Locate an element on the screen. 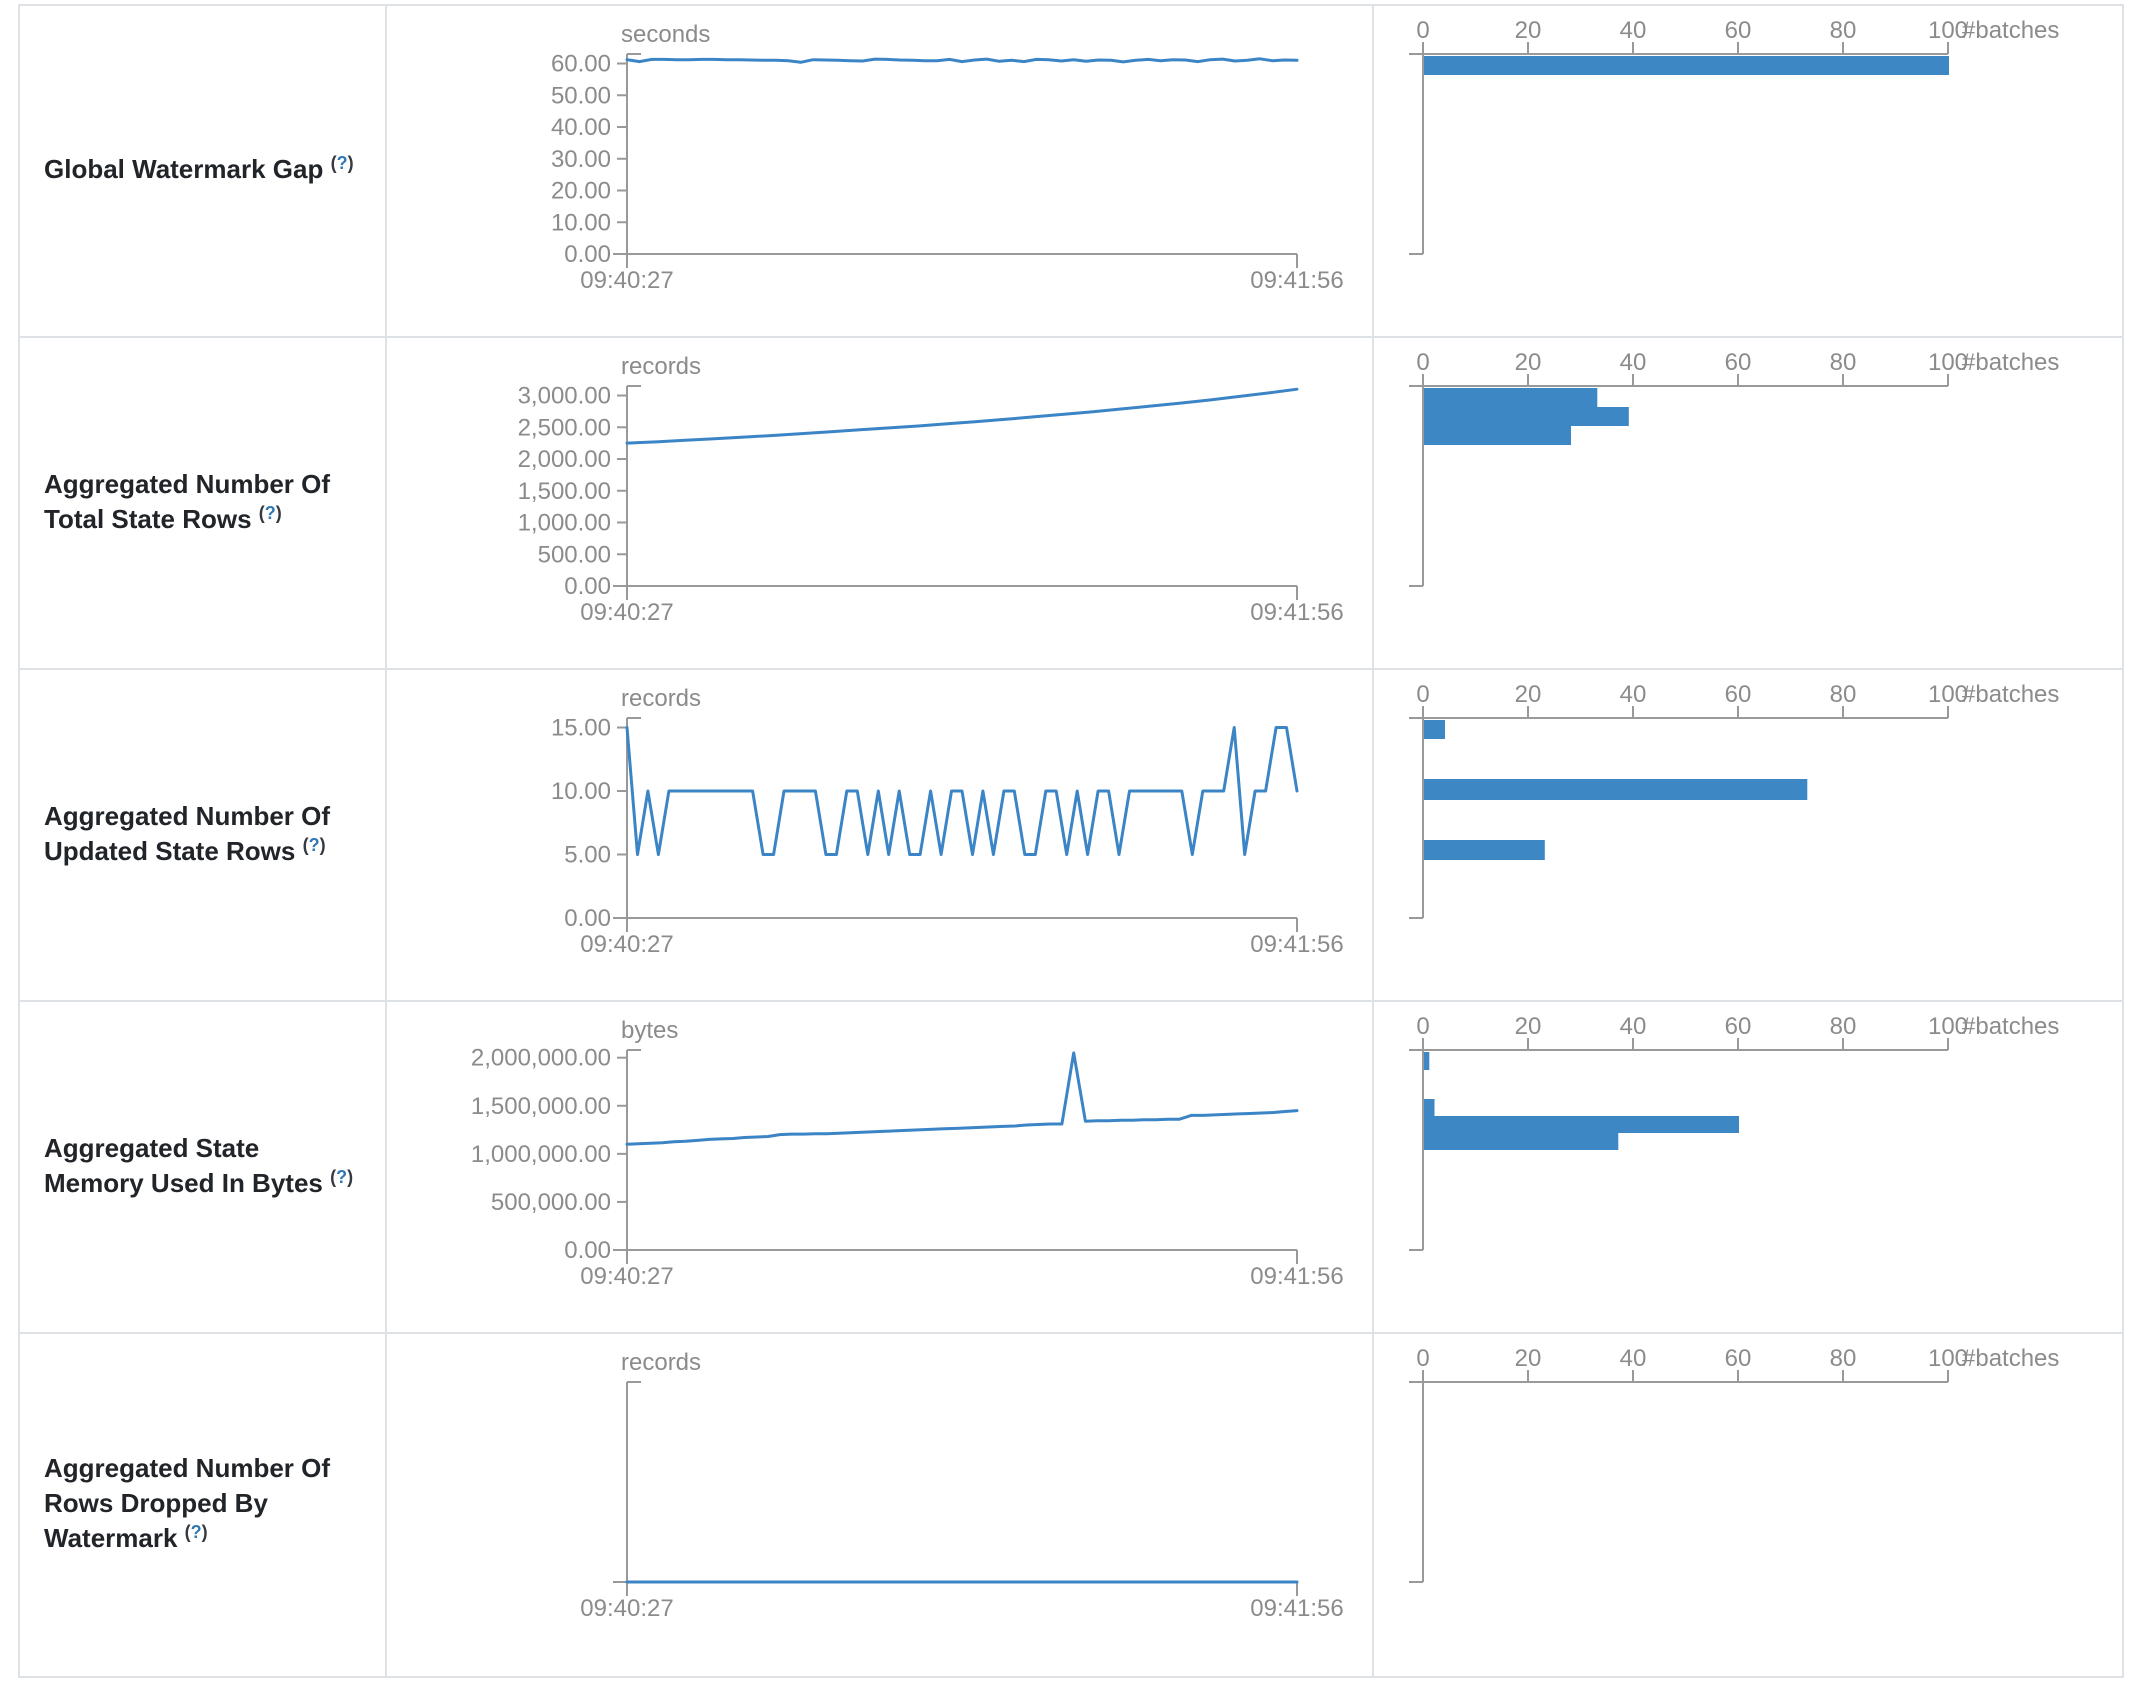 The height and width of the screenshot is (1686, 2132). svg-text: 20.00 is located at coordinates (581, 191).